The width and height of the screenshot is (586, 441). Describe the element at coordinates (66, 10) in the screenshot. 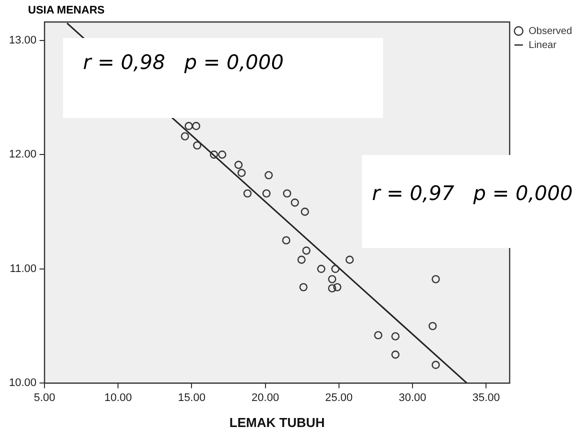

I see `y-axis-title: USIA MENARS` at that location.